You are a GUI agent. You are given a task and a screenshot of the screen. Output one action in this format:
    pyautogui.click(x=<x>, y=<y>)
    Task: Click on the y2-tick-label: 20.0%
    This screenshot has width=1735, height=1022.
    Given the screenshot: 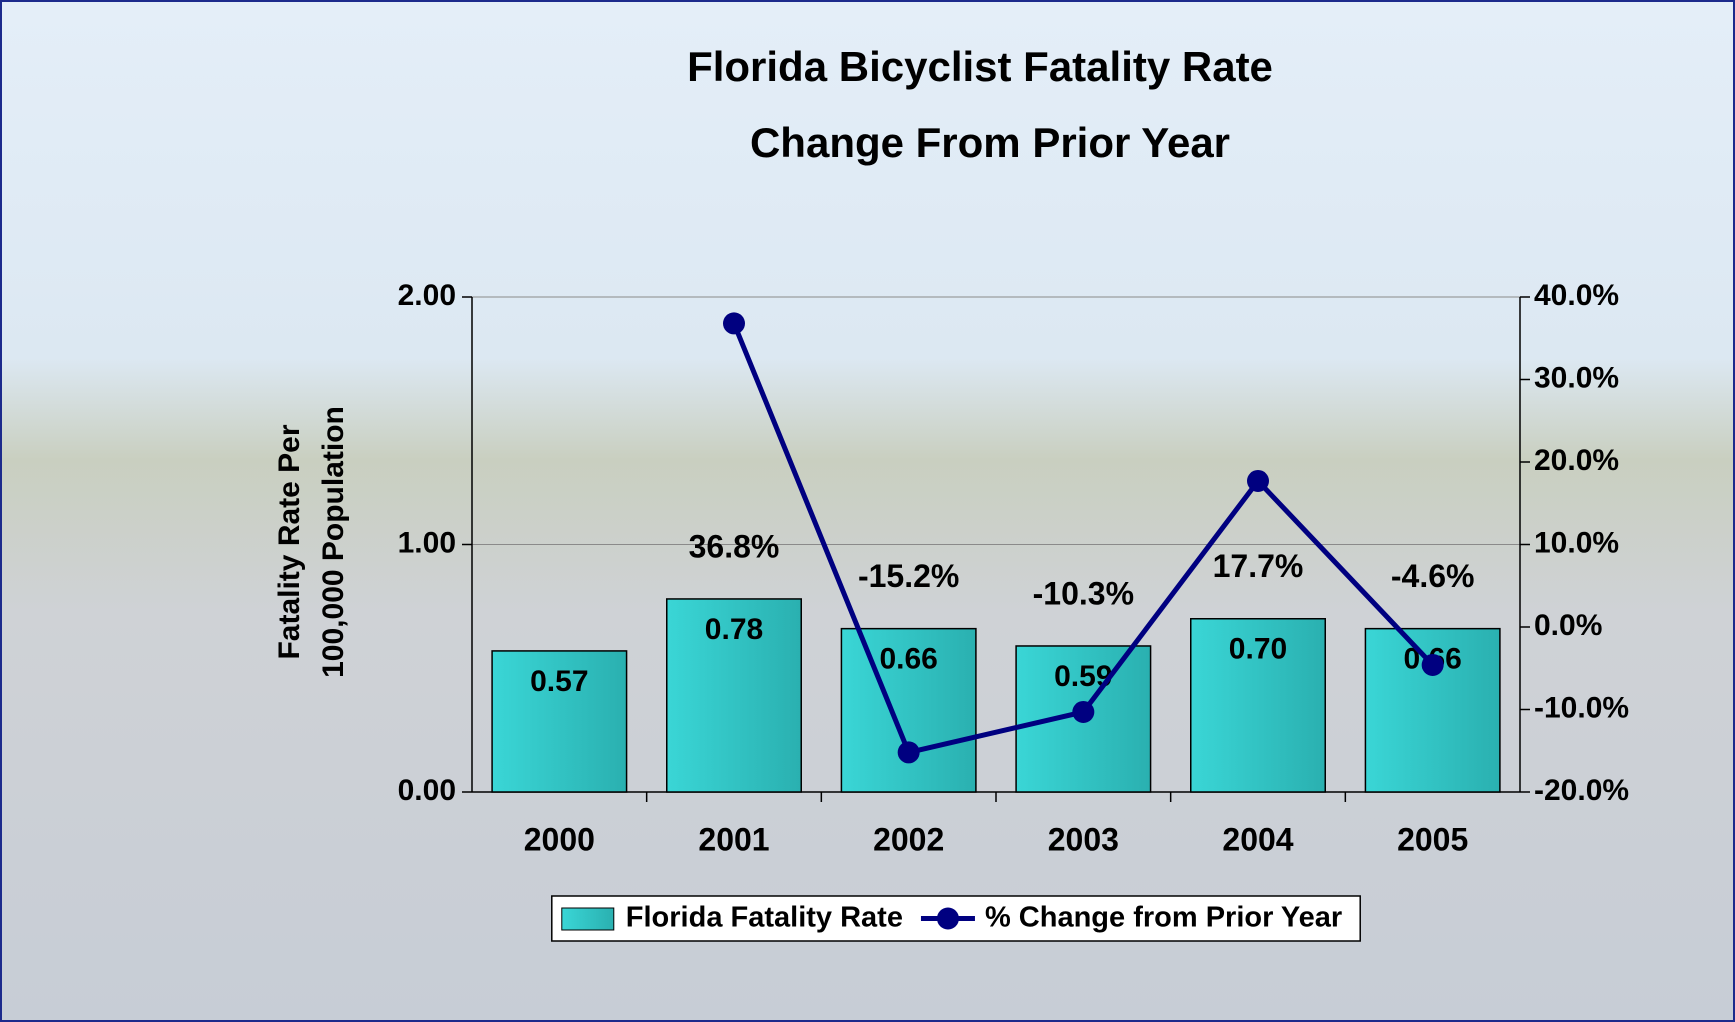 What is the action you would take?
    pyautogui.click(x=1576, y=460)
    